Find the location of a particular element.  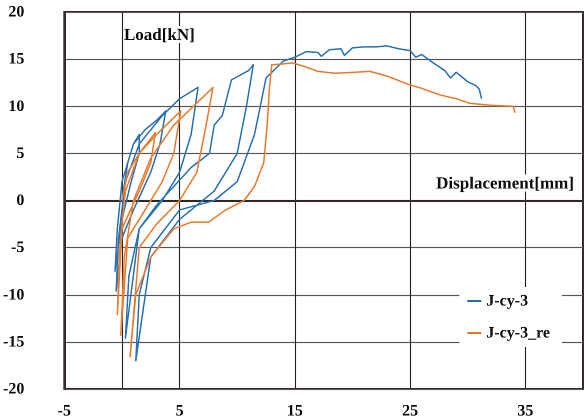

y-tick-label: -15 is located at coordinates (13, 341).